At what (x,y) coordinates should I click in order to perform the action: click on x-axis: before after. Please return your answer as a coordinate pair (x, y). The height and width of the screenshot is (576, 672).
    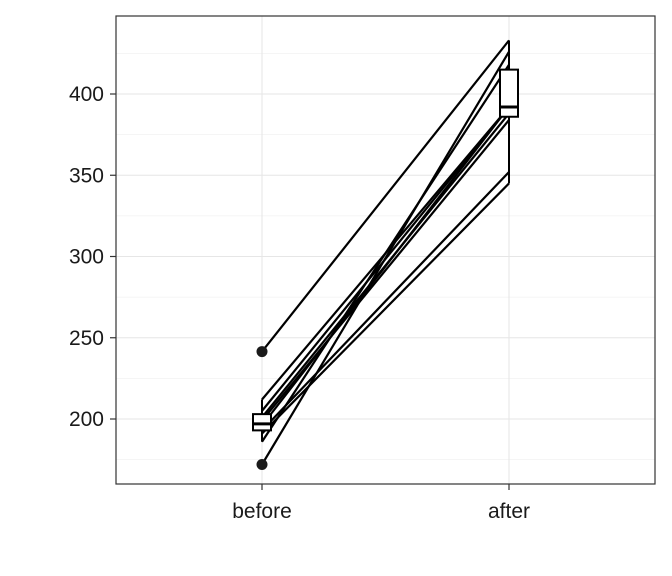
    Looking at the image, I should click on (381, 503).